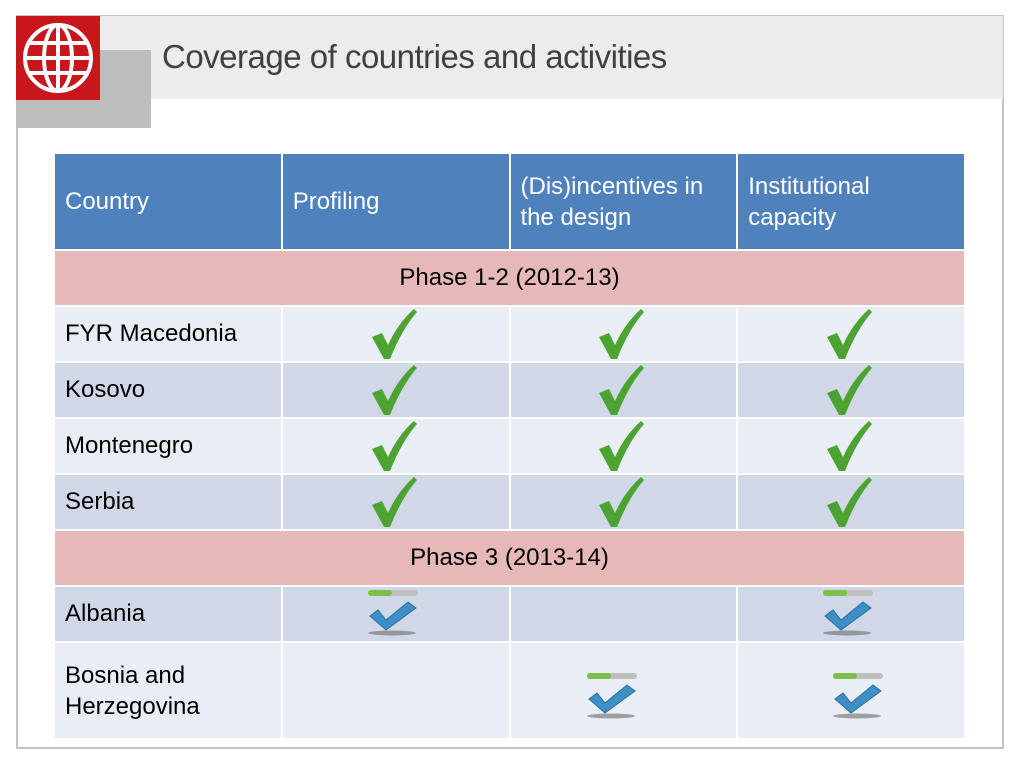  Describe the element at coordinates (168, 390) in the screenshot. I see `country-name: Kosovo` at that location.